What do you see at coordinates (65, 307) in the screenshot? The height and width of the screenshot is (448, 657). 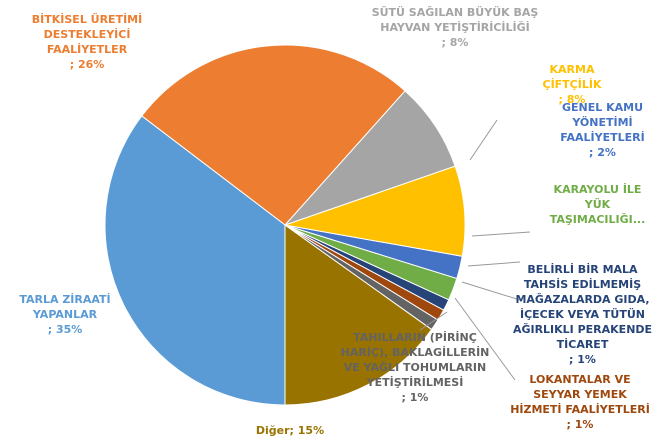 I see `category-name: TARLA ZİRAATİ YAPANLAR` at bounding box center [65, 307].